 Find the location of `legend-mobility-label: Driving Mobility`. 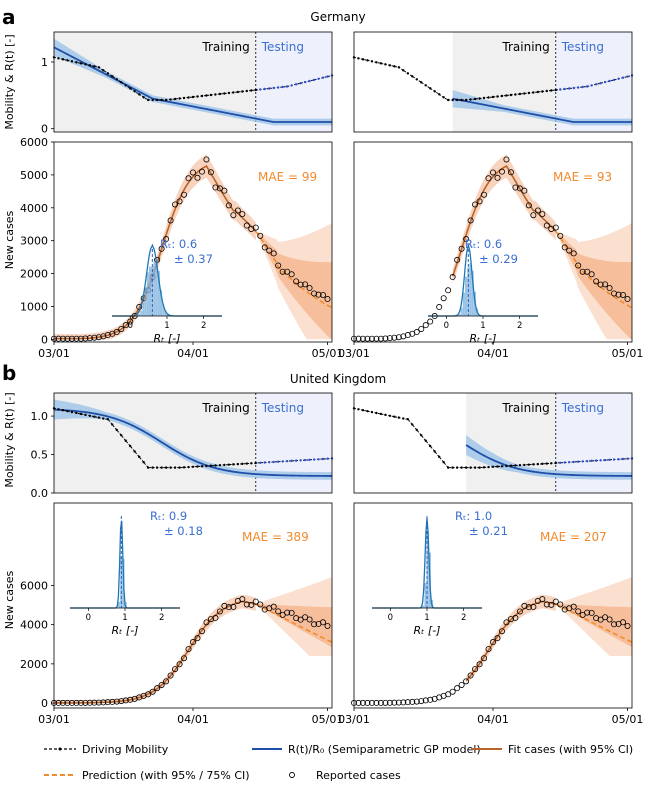

legend-mobility-label: Driving Mobility is located at coordinates (125, 749).